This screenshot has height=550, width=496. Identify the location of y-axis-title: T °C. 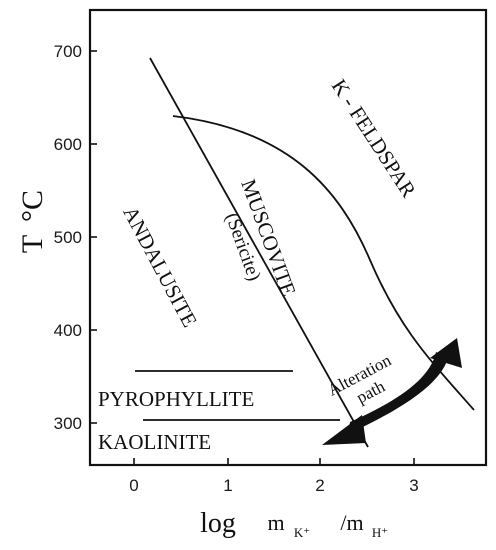
(32, 221).